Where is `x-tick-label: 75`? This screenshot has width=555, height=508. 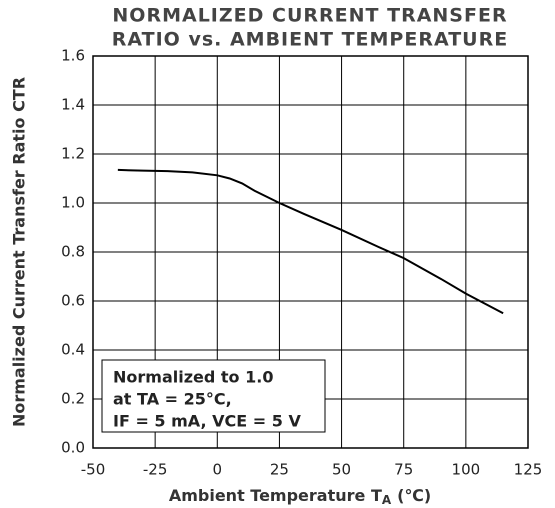
x-tick-label: 75 is located at coordinates (403, 470).